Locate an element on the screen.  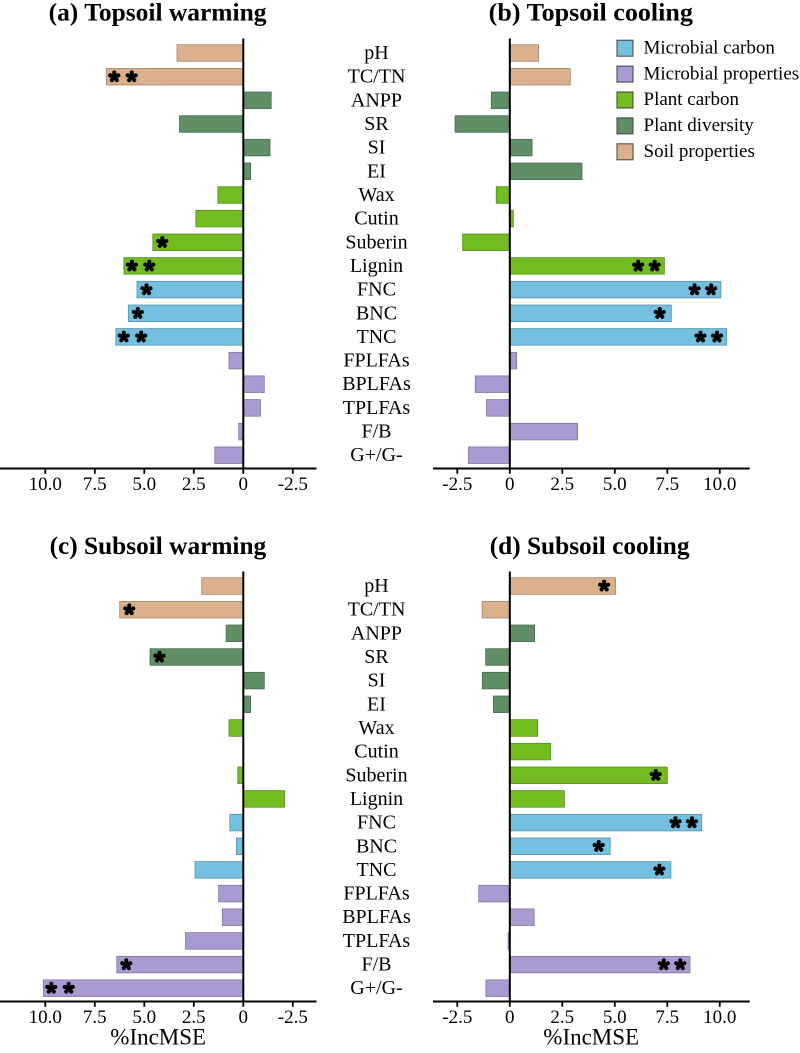
svg-text: Microbial properties is located at coordinates (722, 73).